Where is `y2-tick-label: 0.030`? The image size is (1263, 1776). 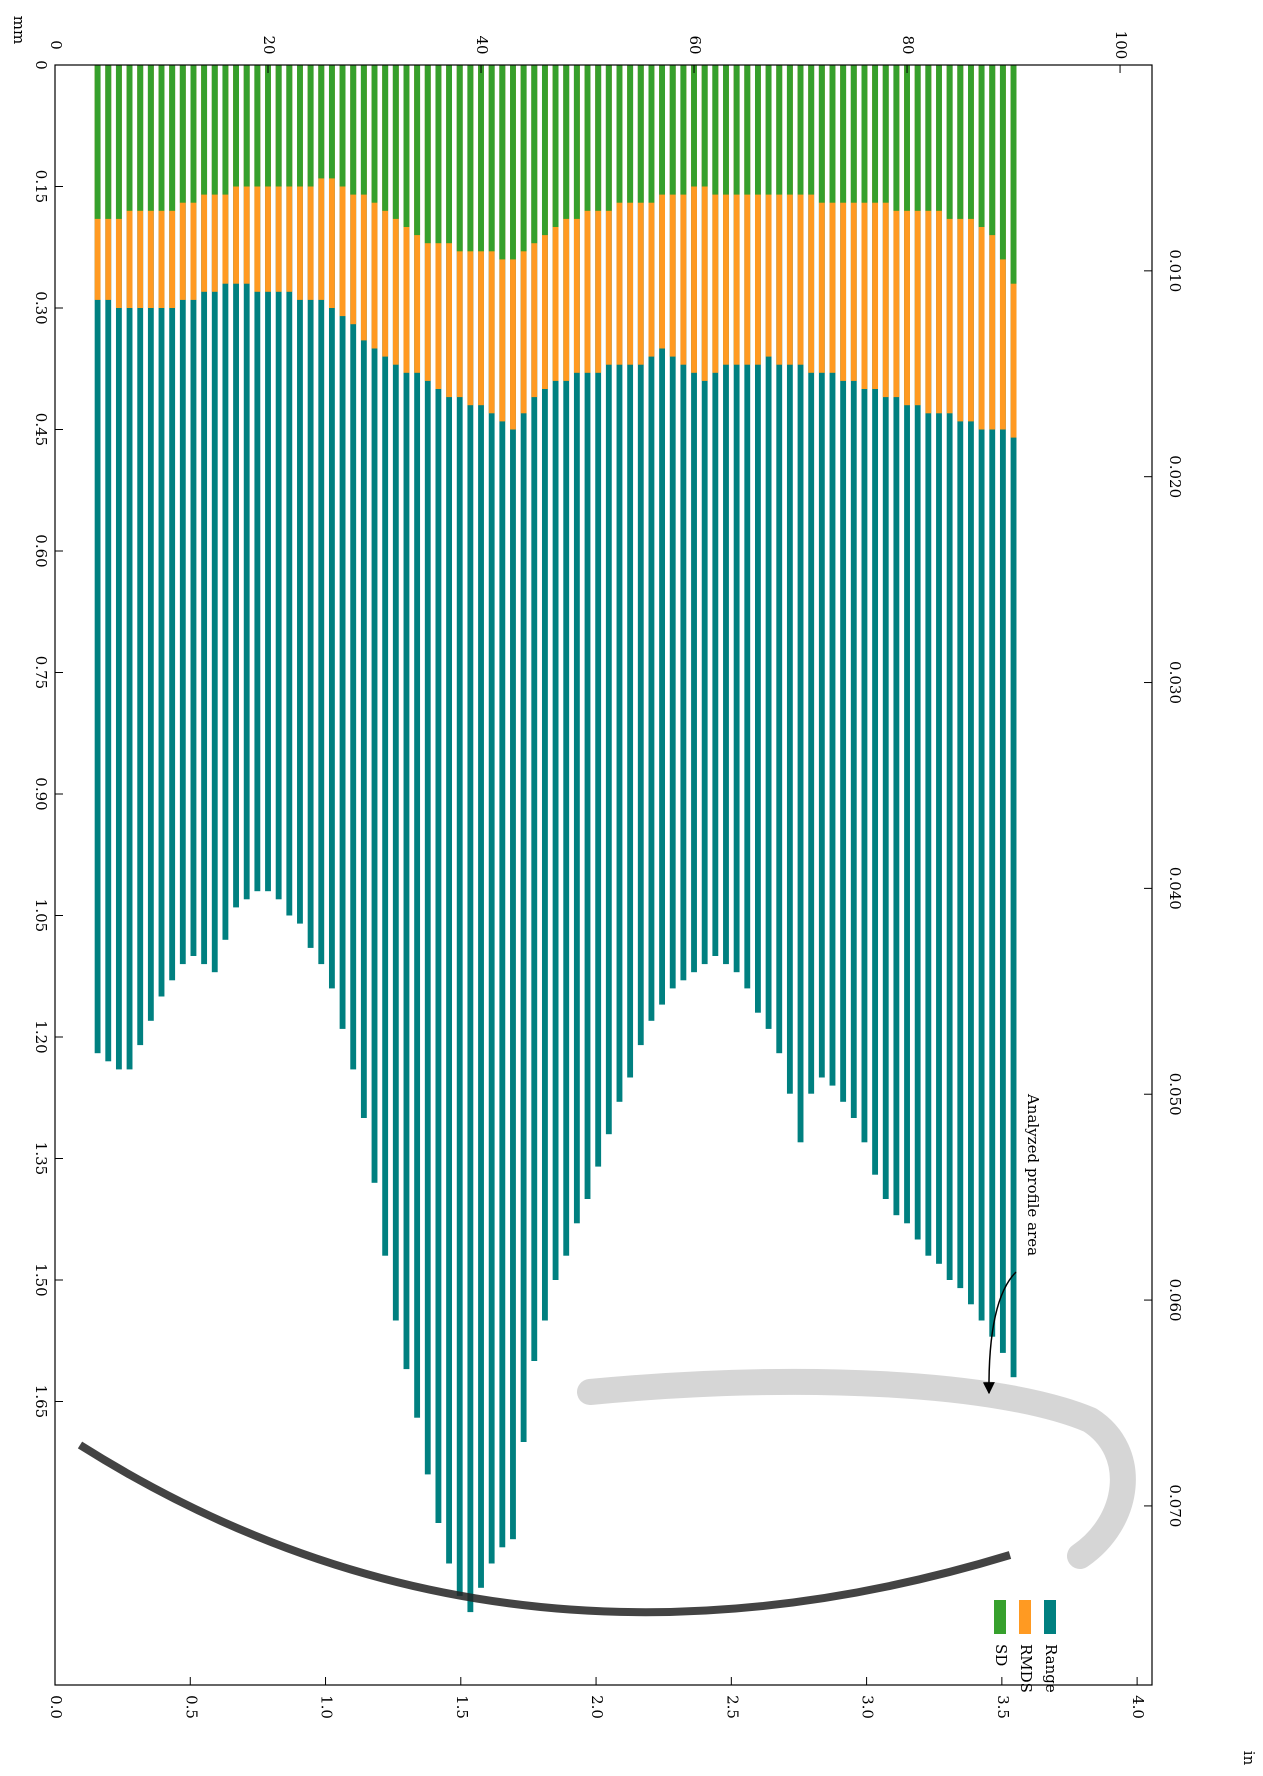
y2-tick-label: 0.030 is located at coordinates (1175, 682).